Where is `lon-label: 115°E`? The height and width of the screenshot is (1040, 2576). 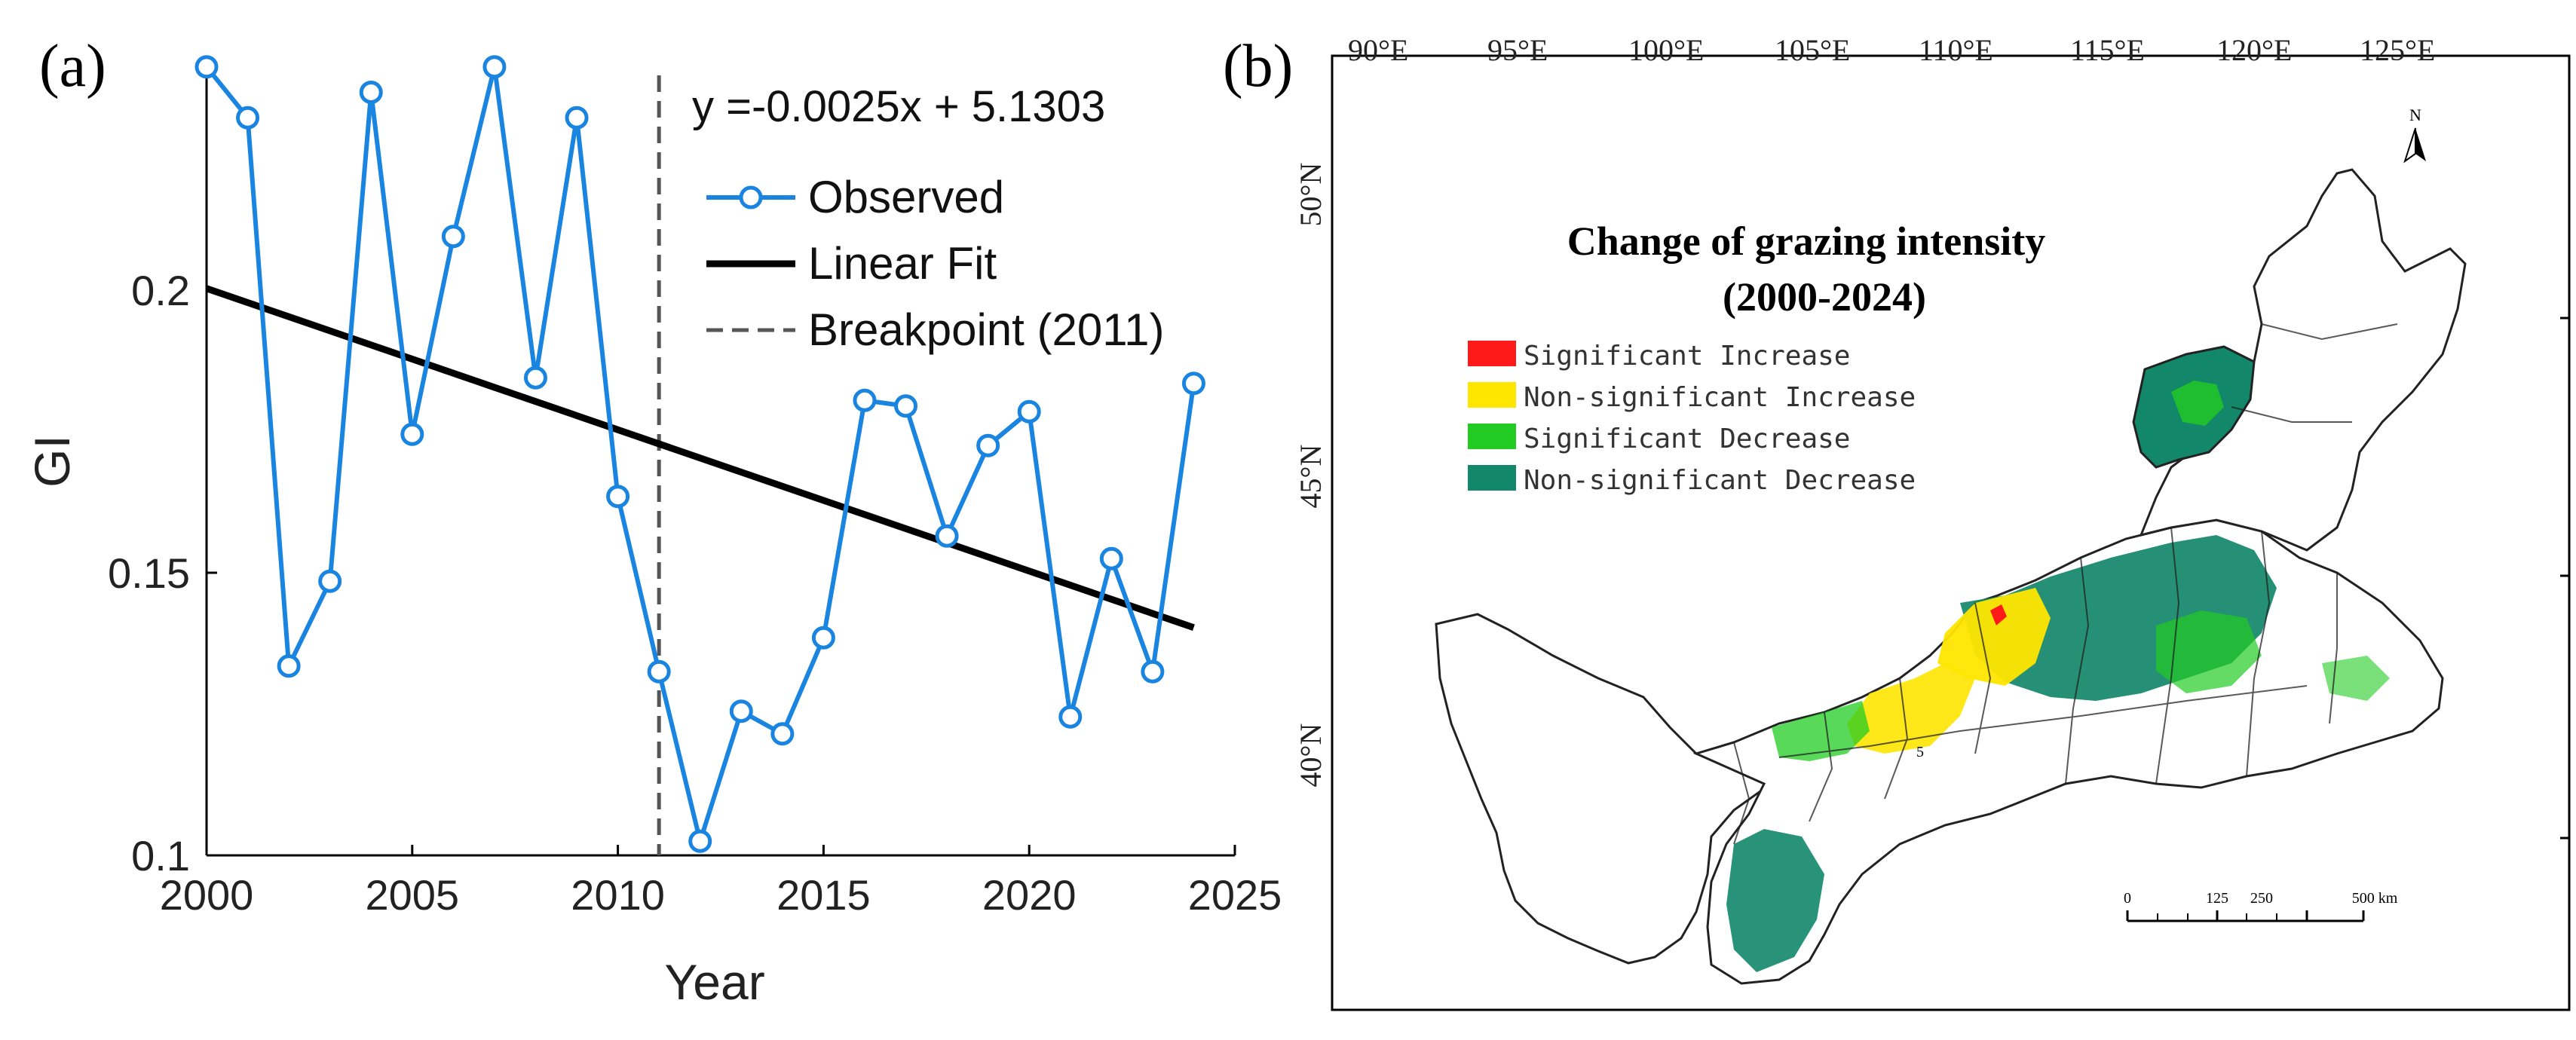 lon-label: 115°E is located at coordinates (2107, 50).